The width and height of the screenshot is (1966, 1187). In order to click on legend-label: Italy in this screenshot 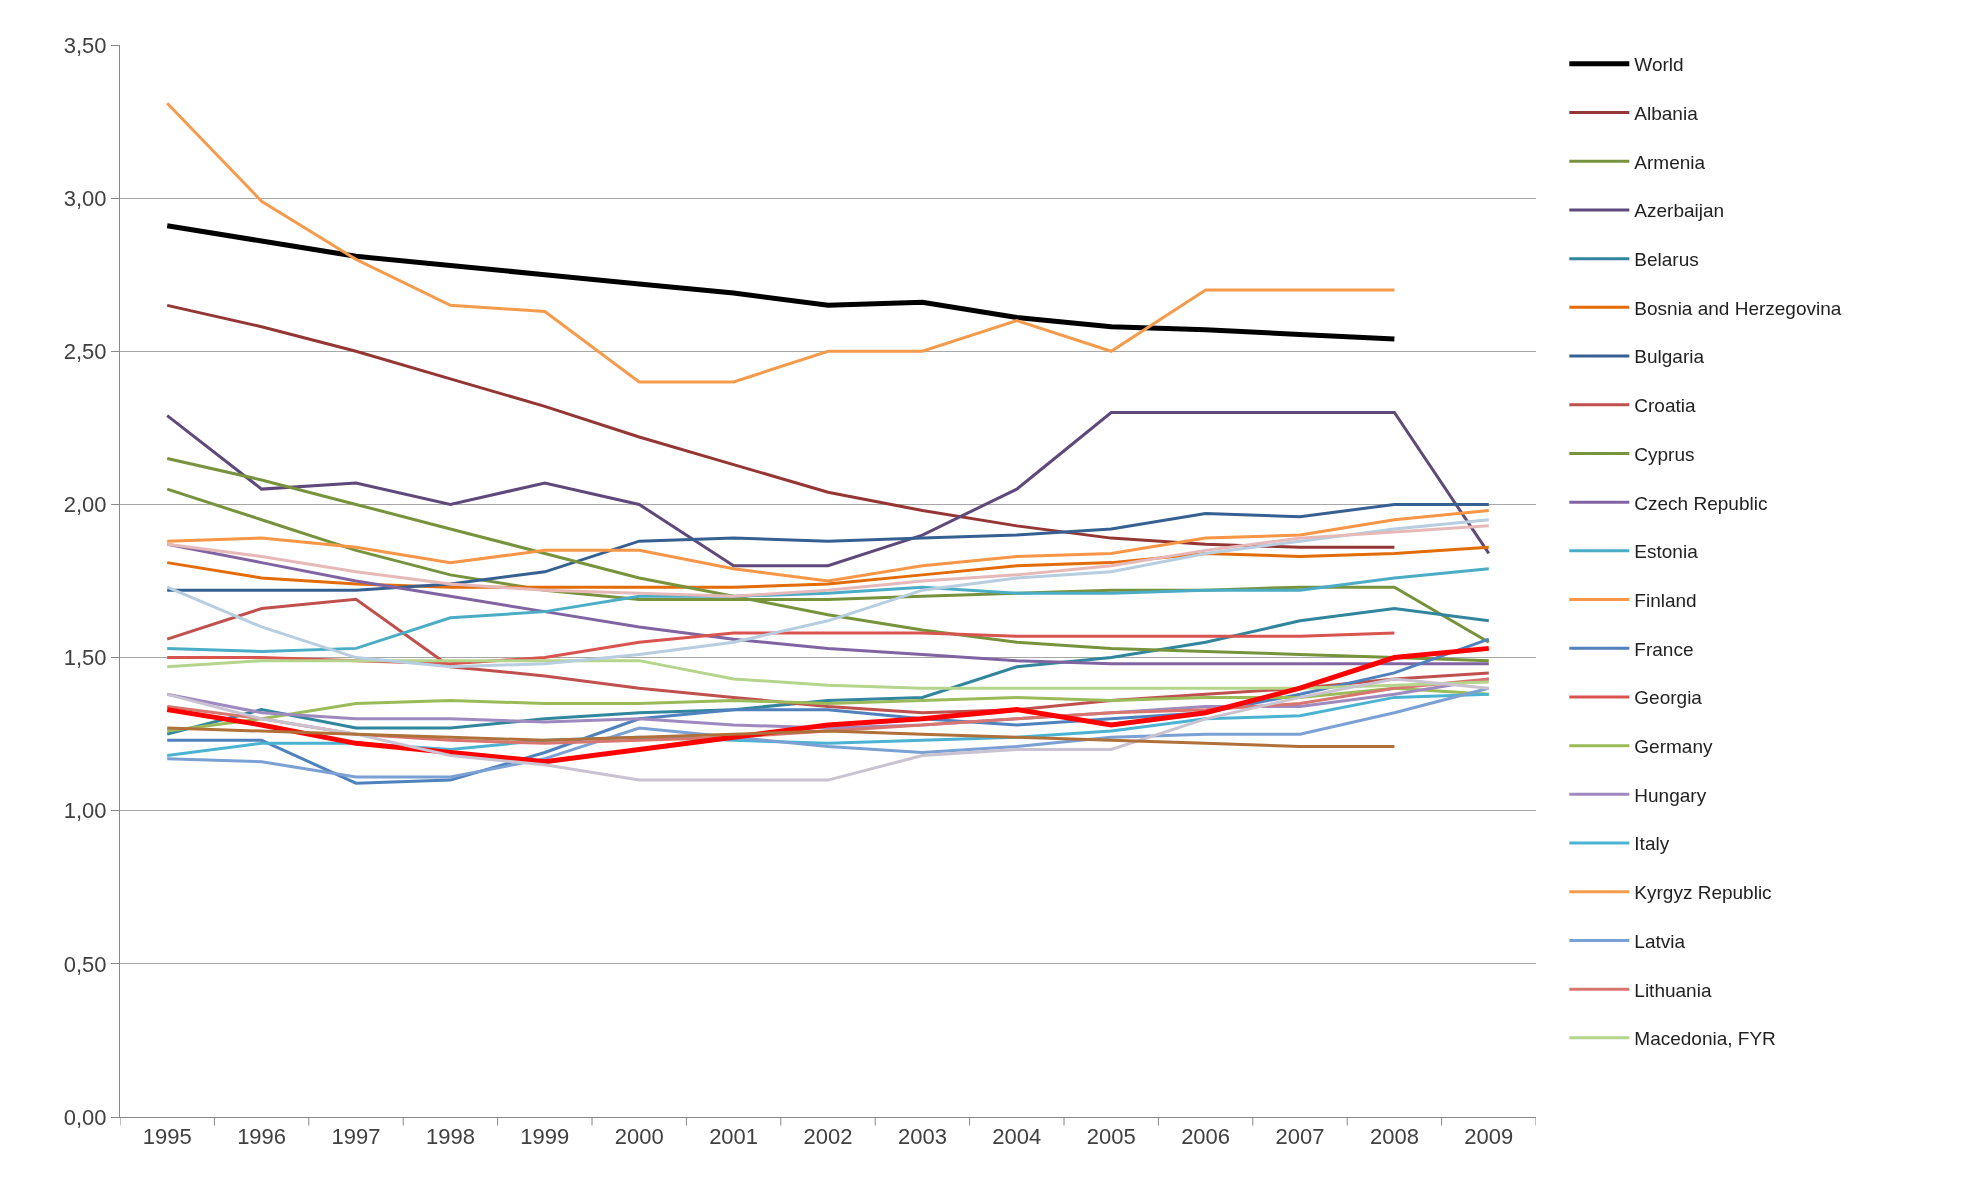, I will do `click(1652, 844)`.